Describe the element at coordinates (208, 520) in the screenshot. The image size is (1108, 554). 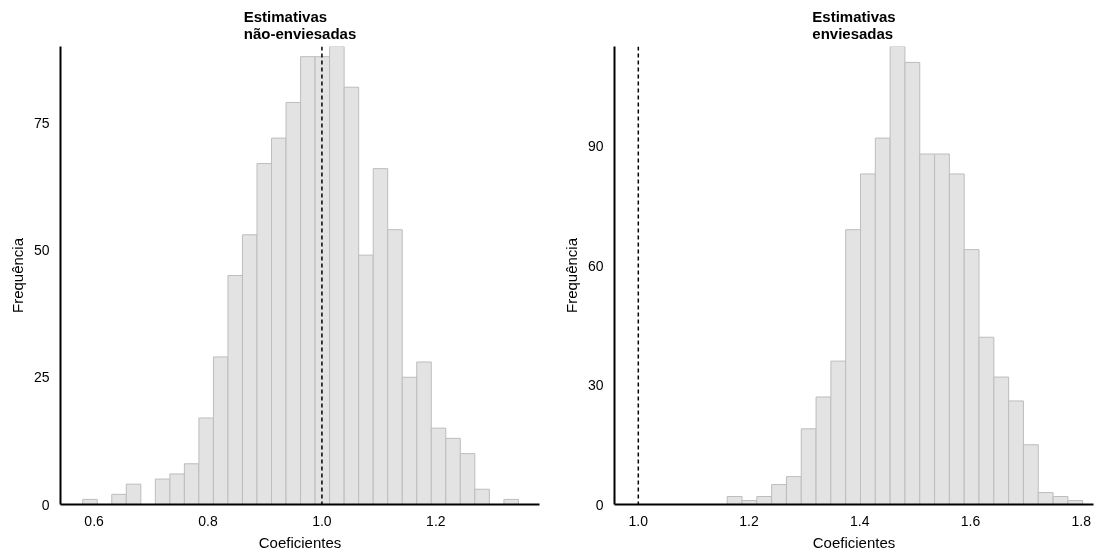
I see `x-tick-label: 0.8` at that location.